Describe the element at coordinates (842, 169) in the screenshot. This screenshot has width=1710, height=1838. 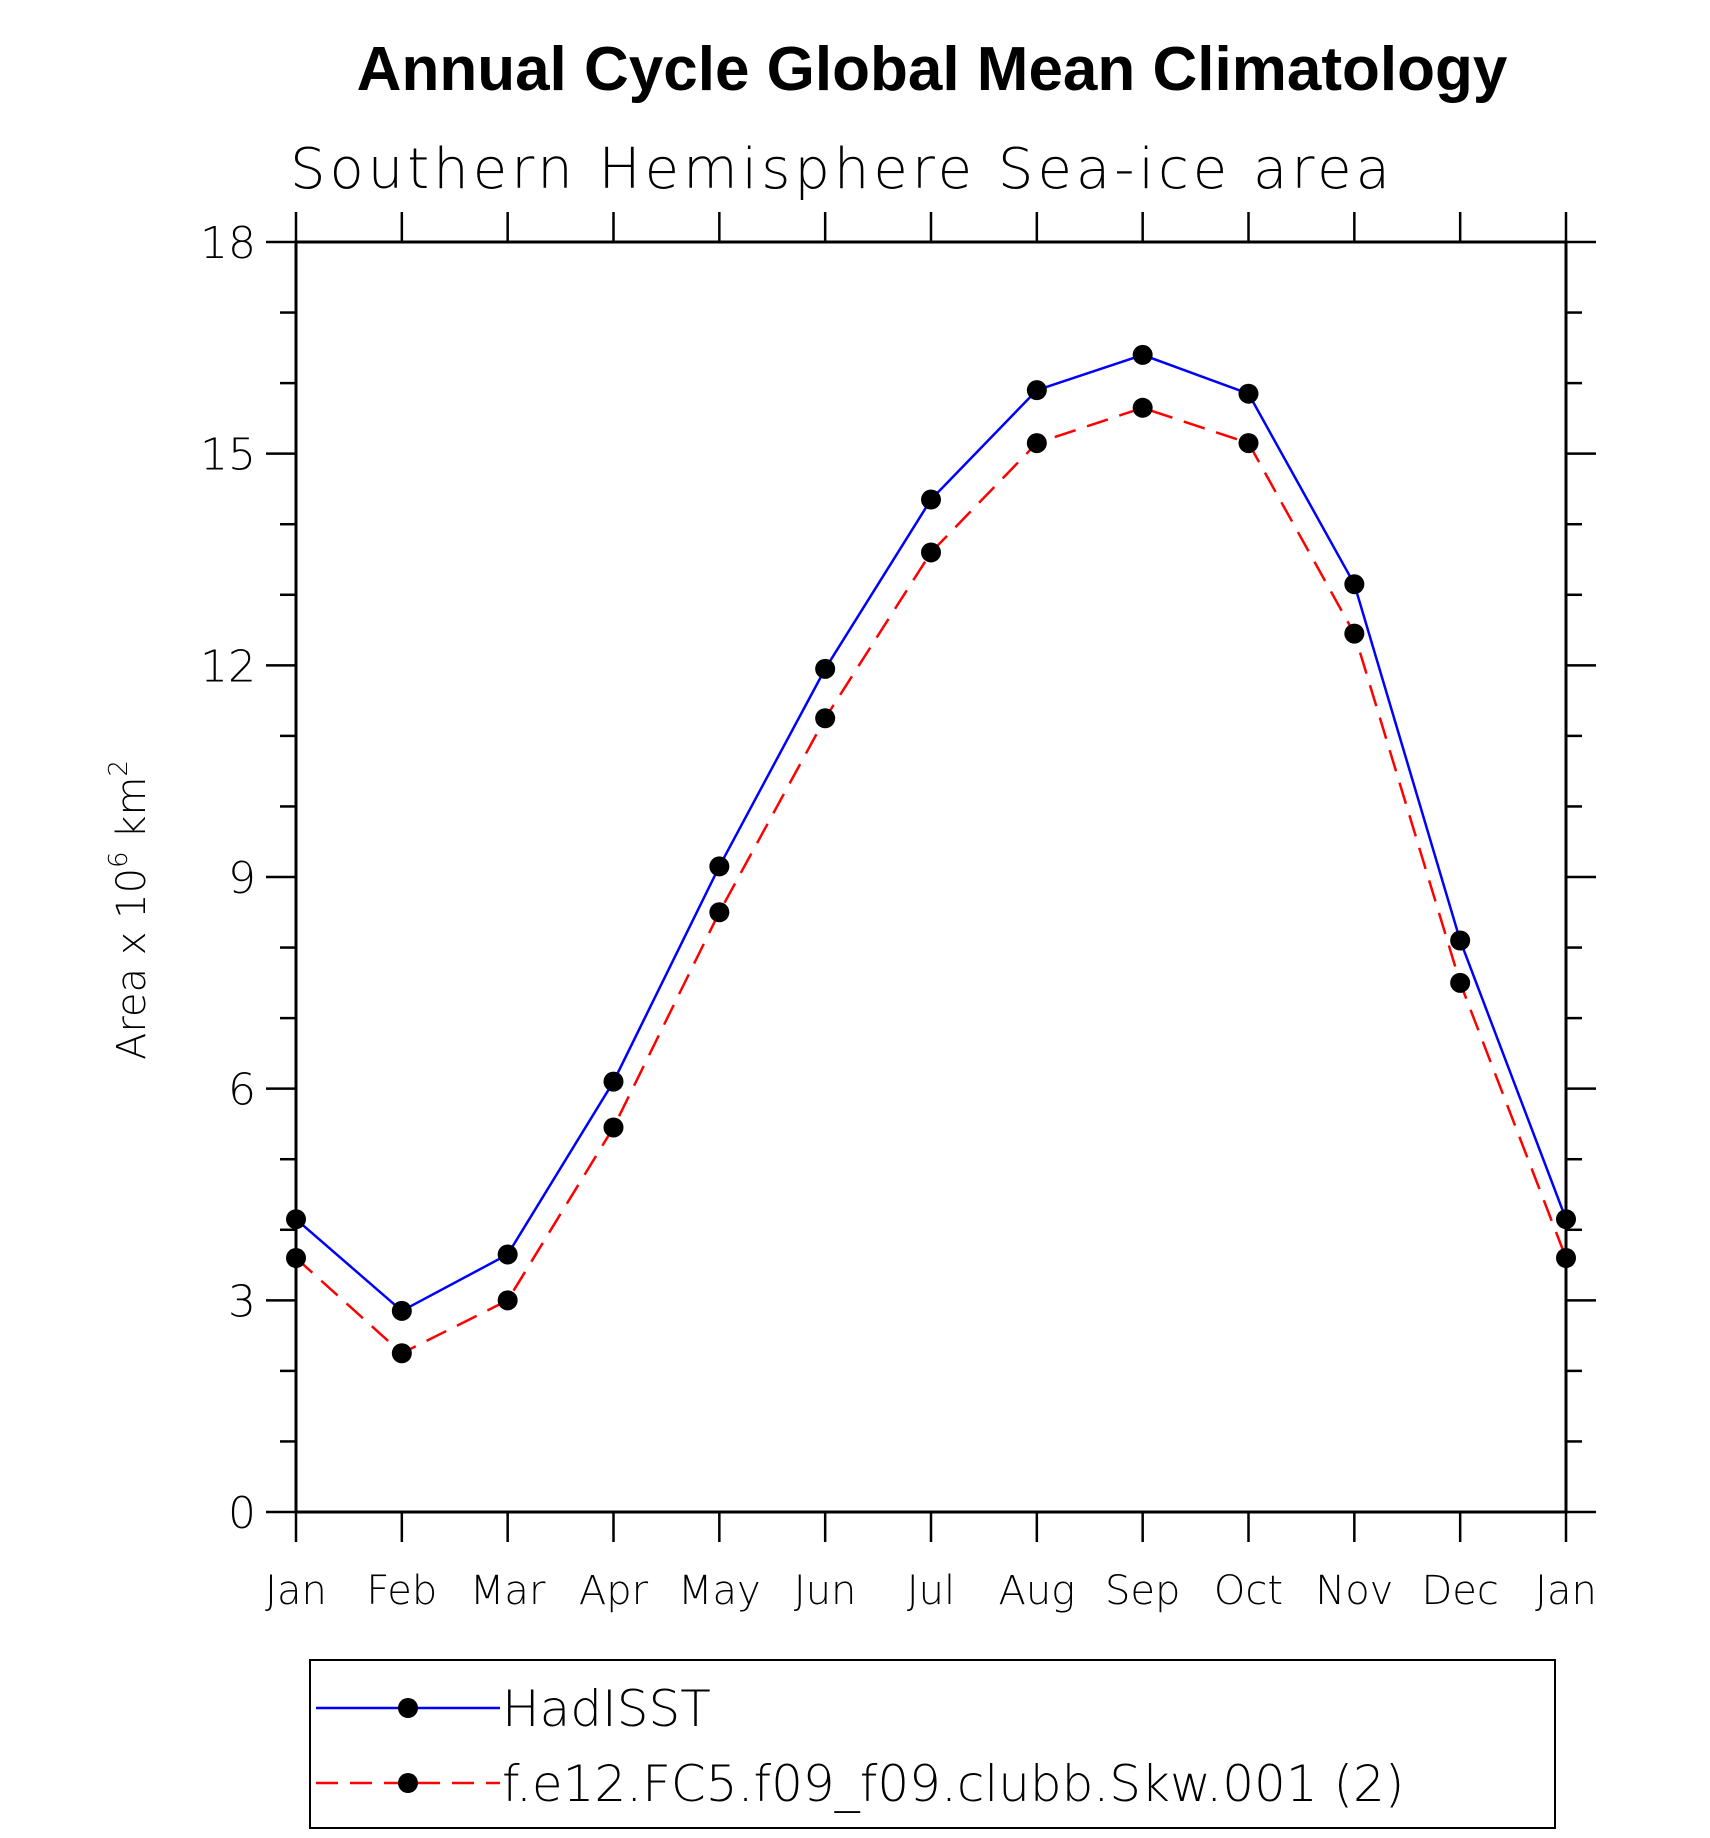
I see `chart-subtitle: Southern Hemisphere Sea-ice area` at that location.